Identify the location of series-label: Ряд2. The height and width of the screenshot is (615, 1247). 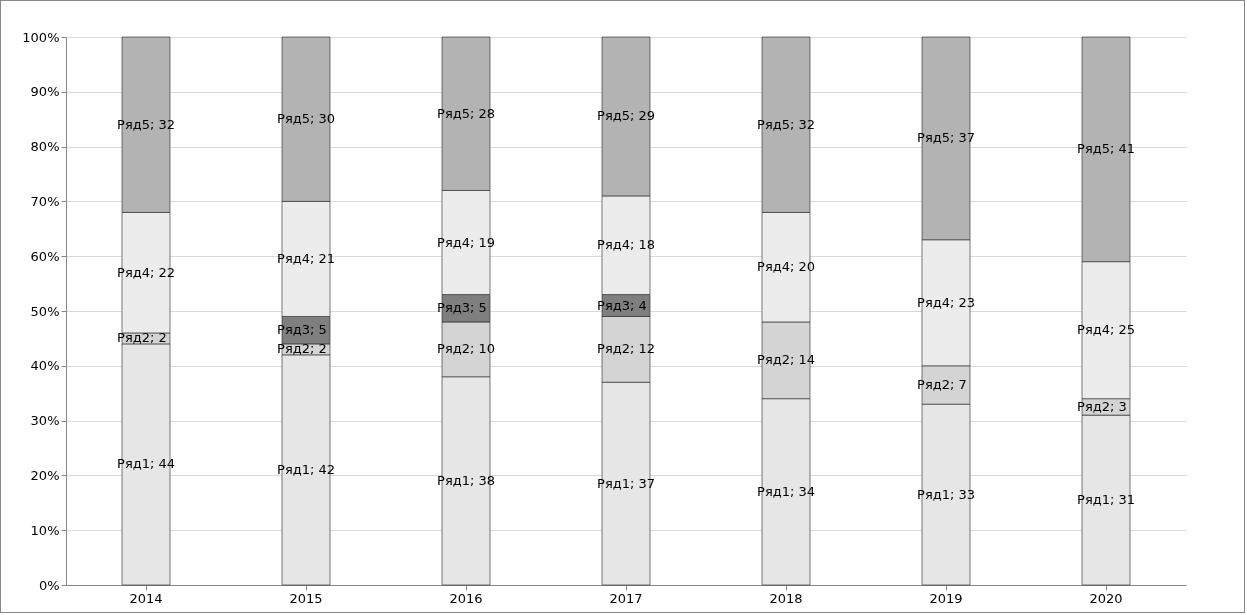
(1093, 406).